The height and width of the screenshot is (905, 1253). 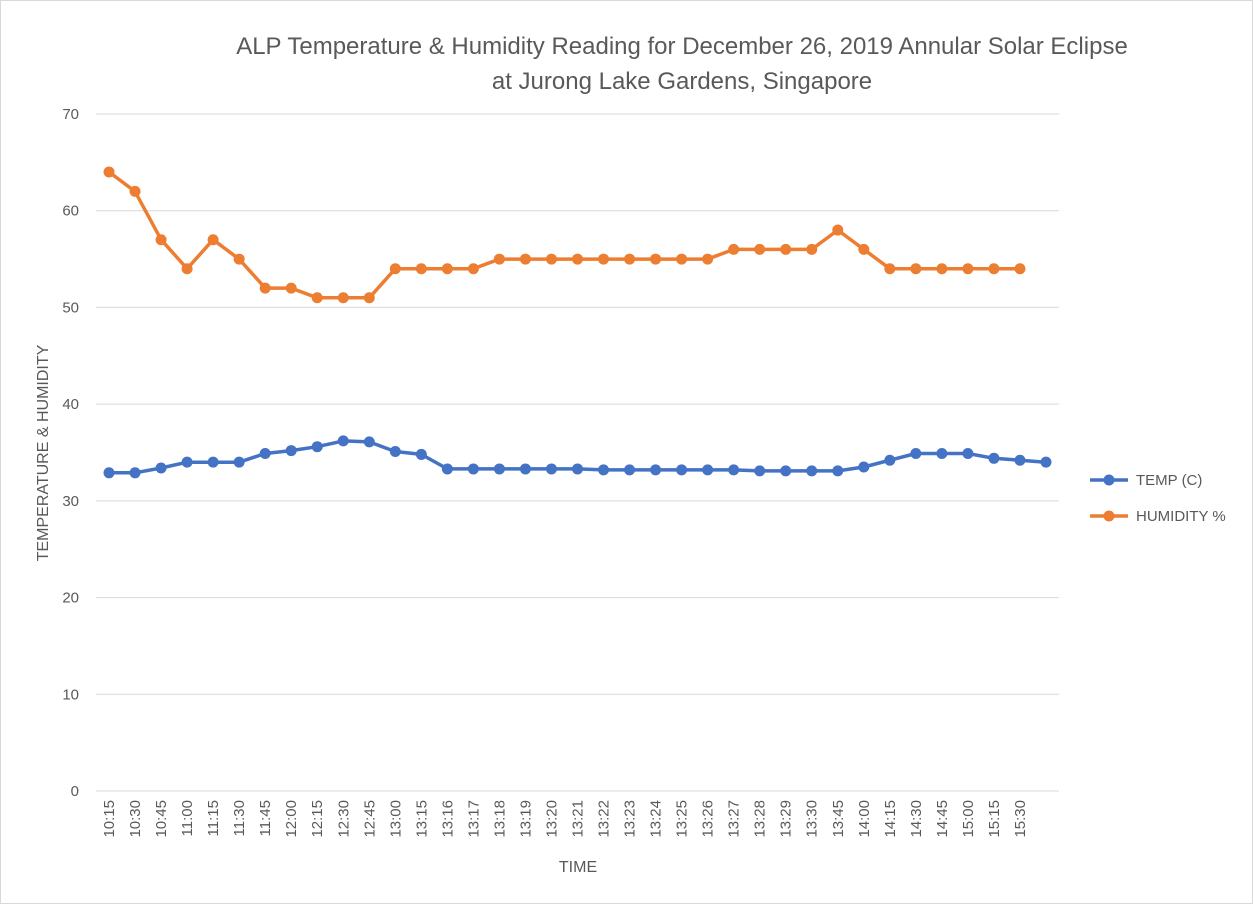 What do you see at coordinates (656, 819) in the screenshot?
I see `x-tick-label: 13:24` at bounding box center [656, 819].